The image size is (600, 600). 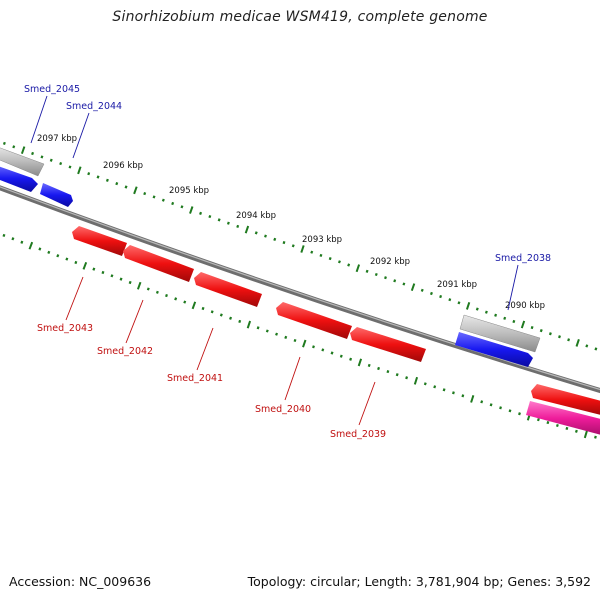 What do you see at coordinates (457, 285) in the screenshot?
I see `scale-label: 2091 kbp` at bounding box center [457, 285].